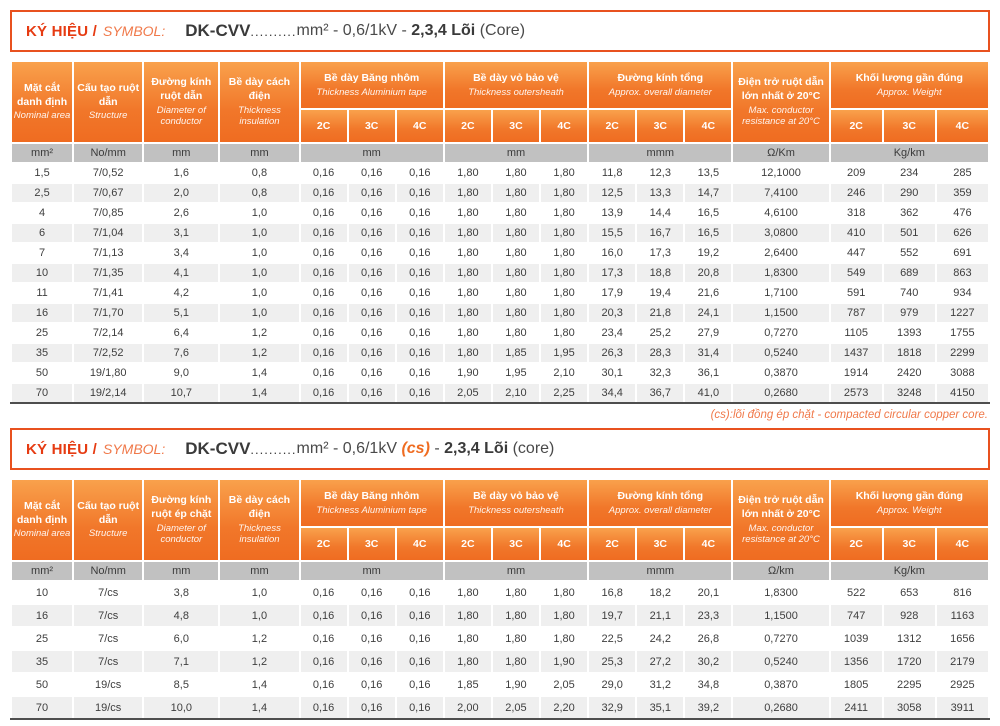 The height and width of the screenshot is (726, 1000). I want to click on unit-cell: Kg/km, so click(909, 571).